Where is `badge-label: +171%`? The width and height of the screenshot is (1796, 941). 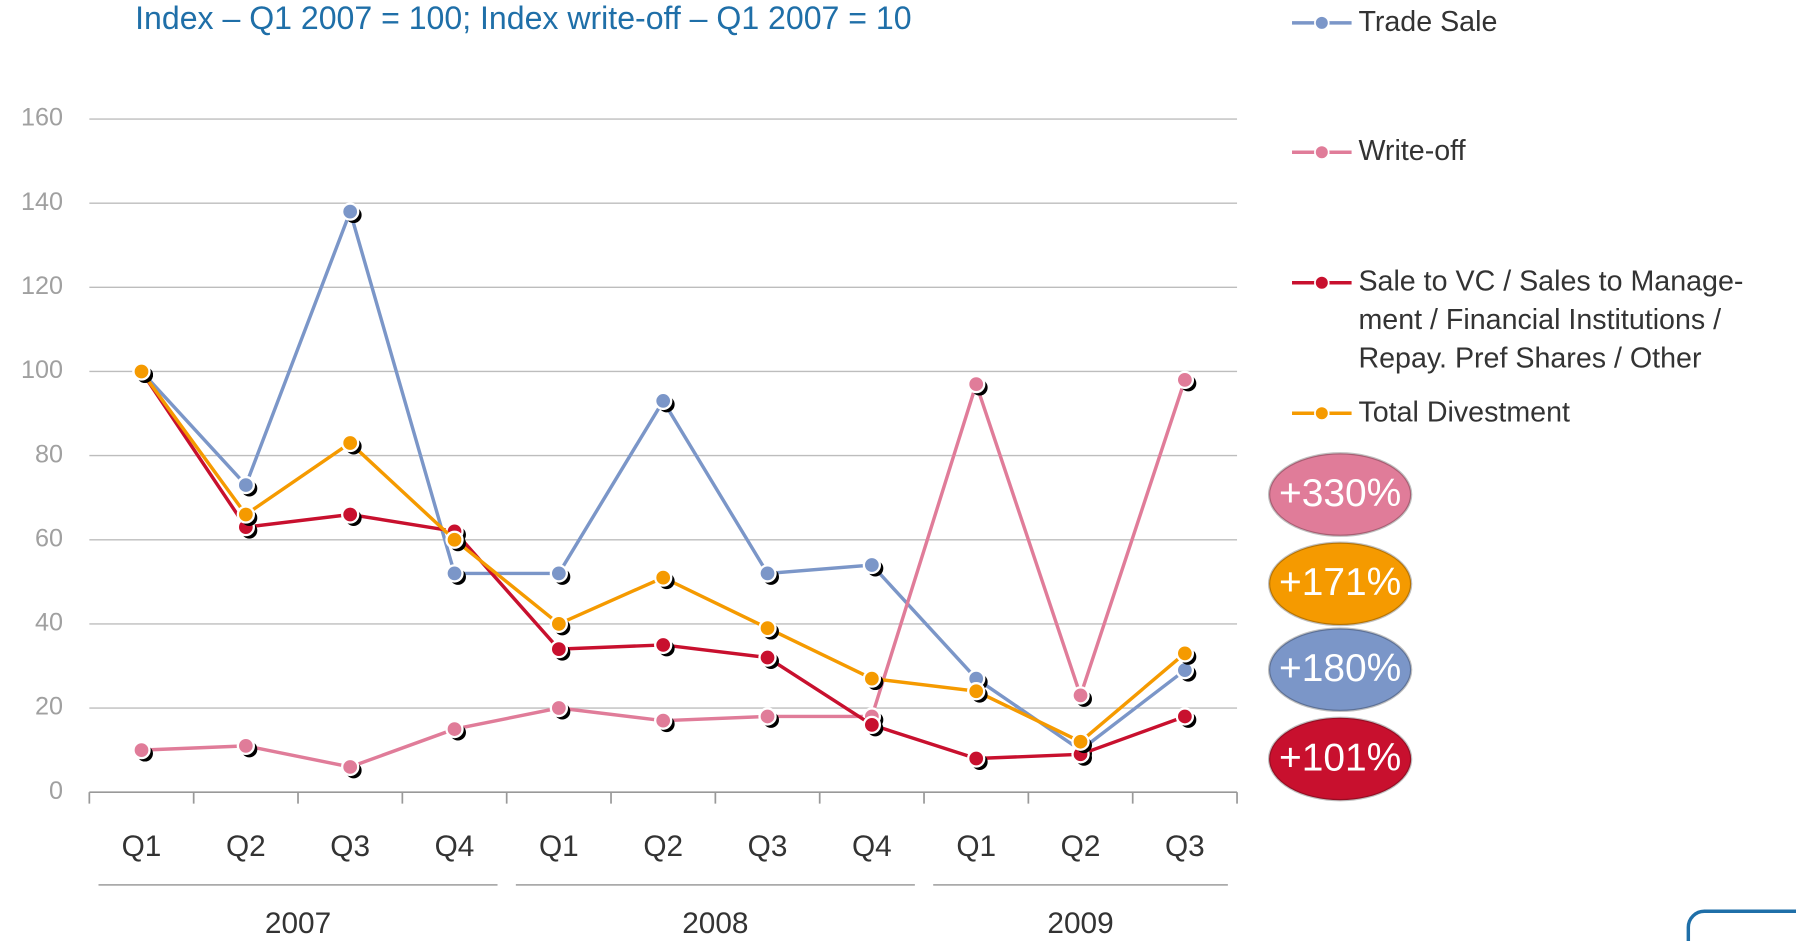 badge-label: +171% is located at coordinates (1340, 582).